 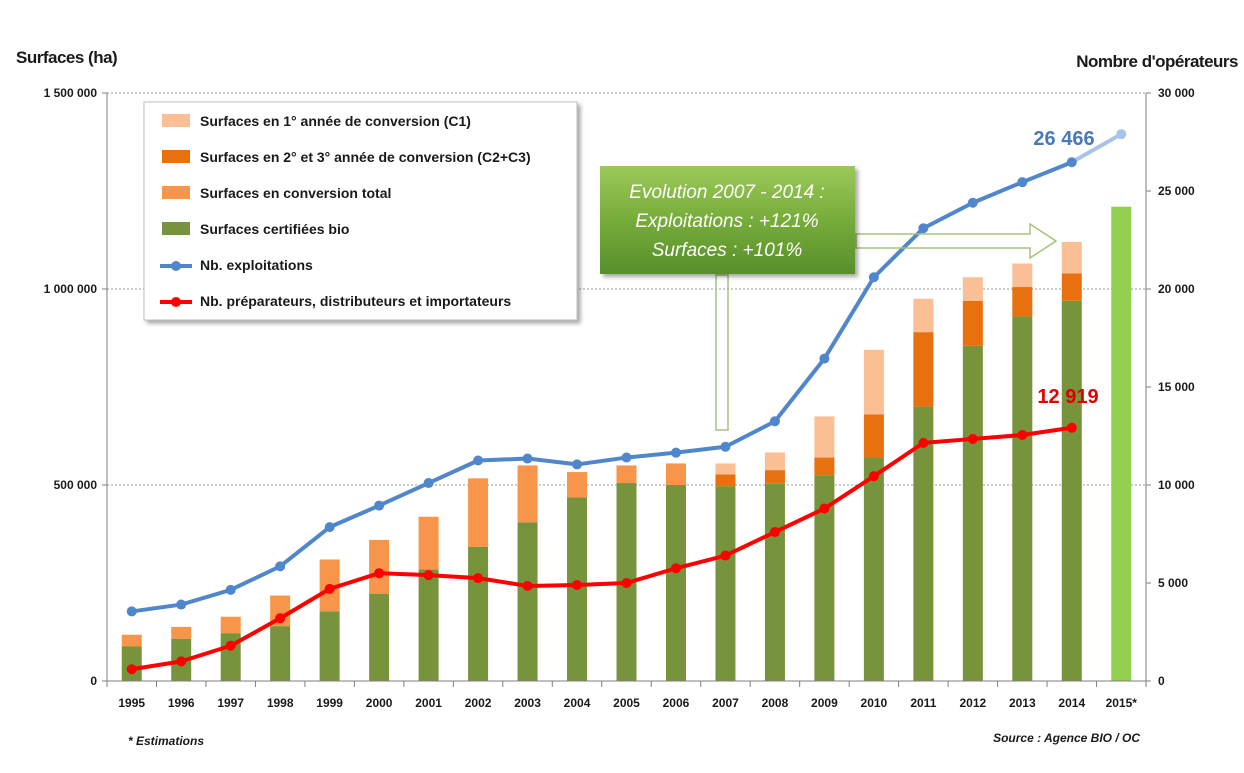 What do you see at coordinates (726, 192) in the screenshot?
I see `callout-line-1: Evolution 2007 - 2014 :` at bounding box center [726, 192].